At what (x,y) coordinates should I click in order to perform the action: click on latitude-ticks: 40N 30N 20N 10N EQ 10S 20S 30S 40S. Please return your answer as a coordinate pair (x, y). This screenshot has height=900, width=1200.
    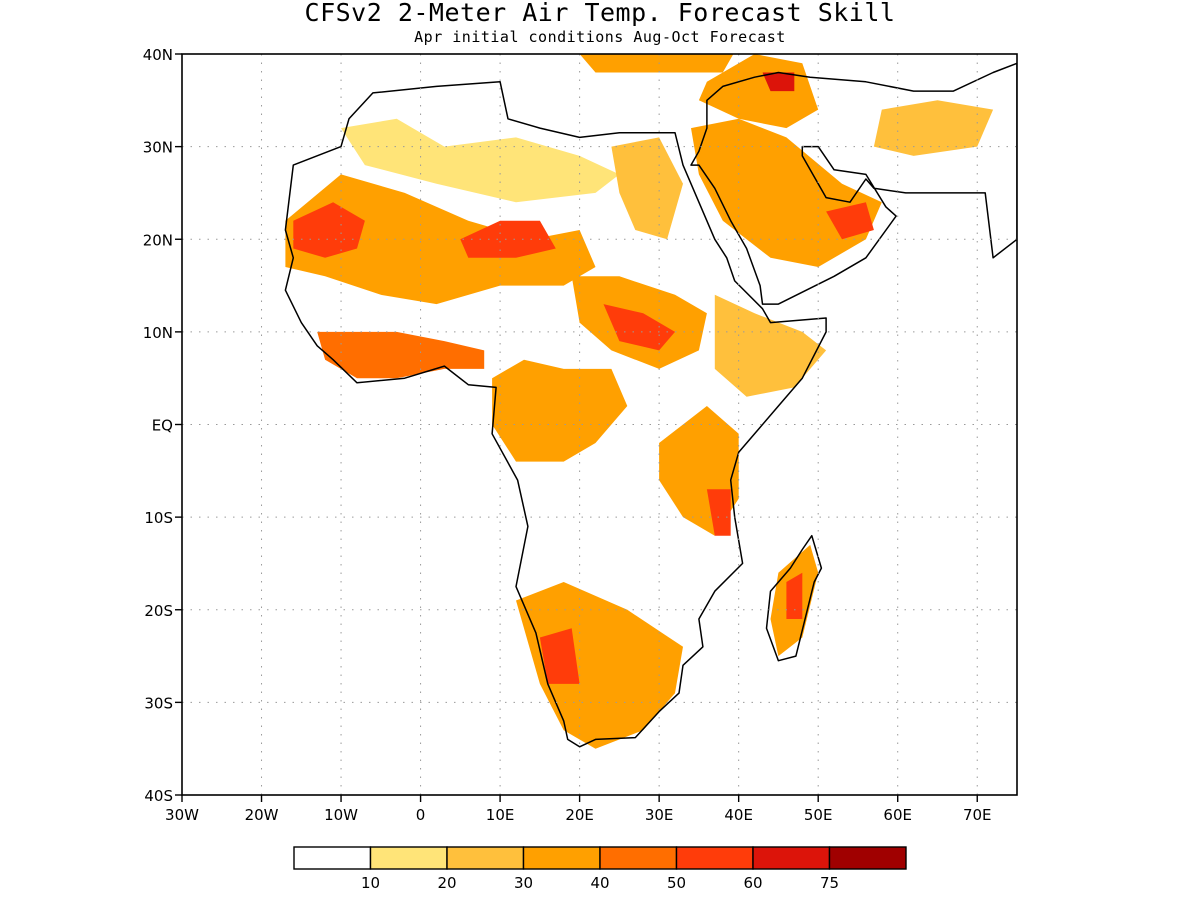
    Looking at the image, I should click on (162, 425).